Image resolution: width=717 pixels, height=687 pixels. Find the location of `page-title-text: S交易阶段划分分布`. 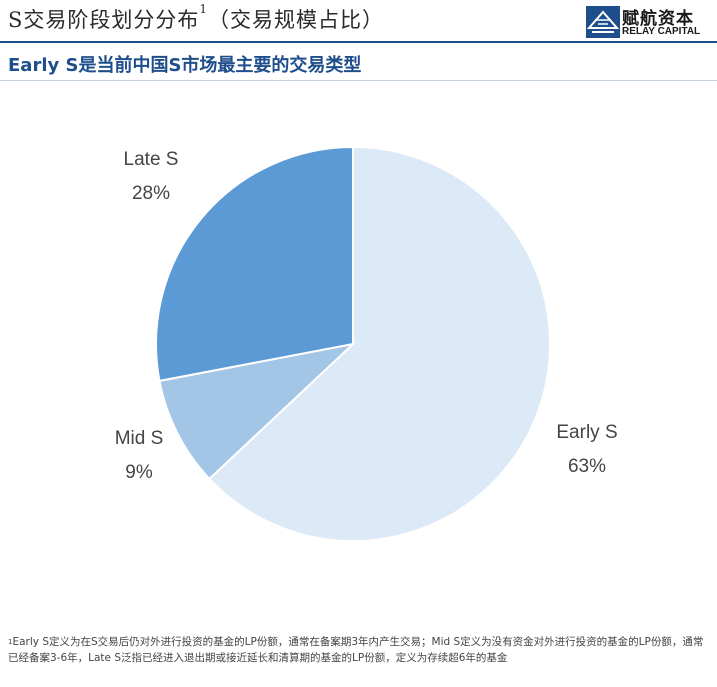

page-title-text: S交易阶段划分分布 is located at coordinates (104, 20).